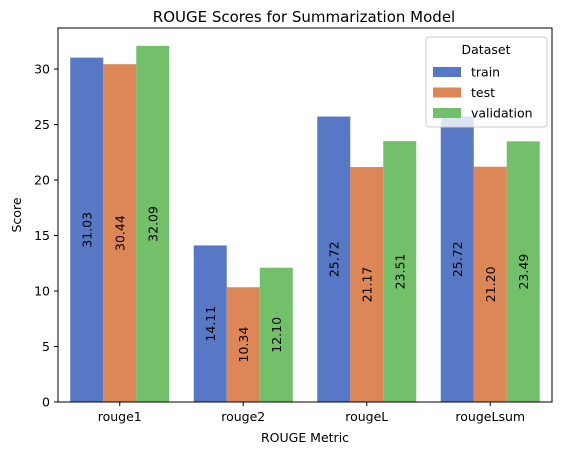 The height and width of the screenshot is (455, 562). What do you see at coordinates (485, 72) in the screenshot?
I see `legend-label-train: train` at bounding box center [485, 72].